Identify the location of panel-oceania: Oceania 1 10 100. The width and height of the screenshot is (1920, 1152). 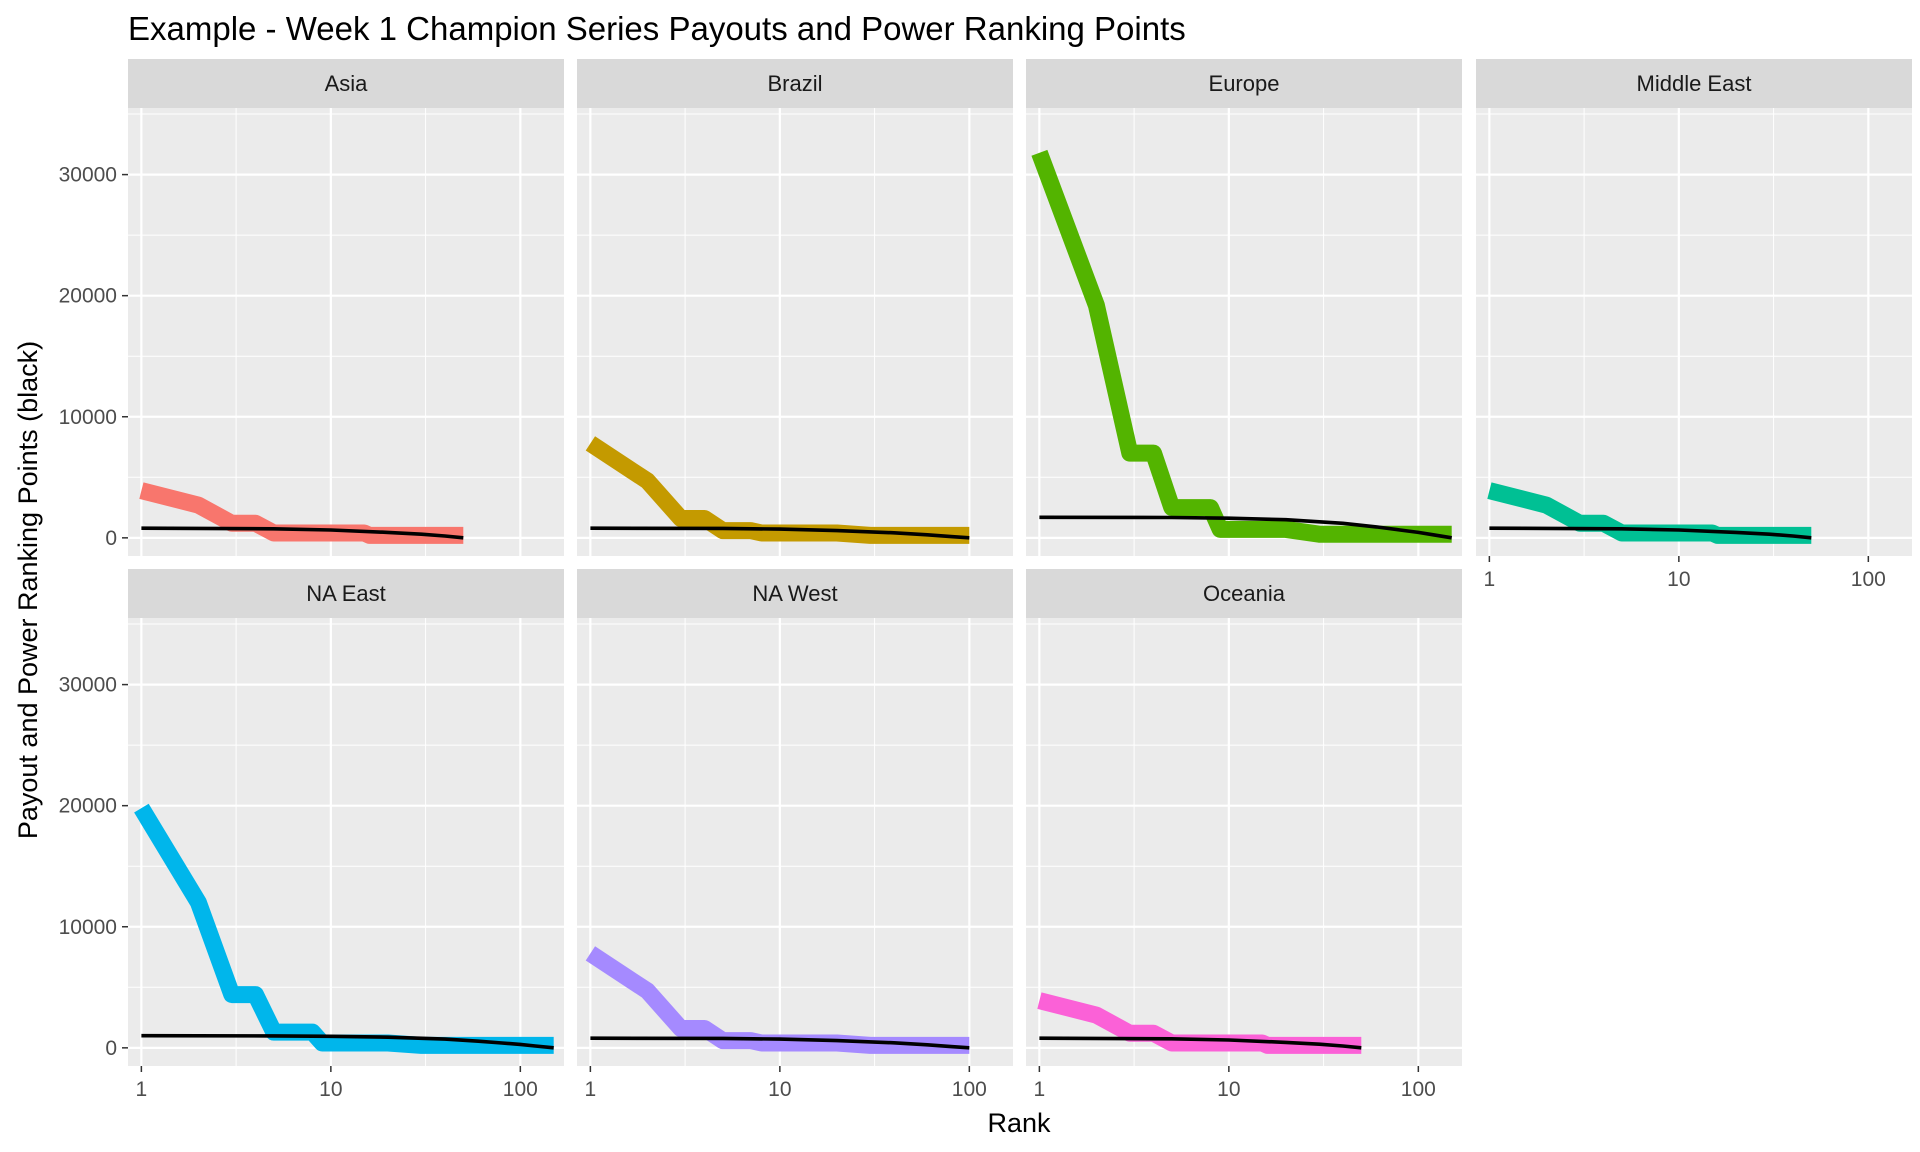
(1244, 835).